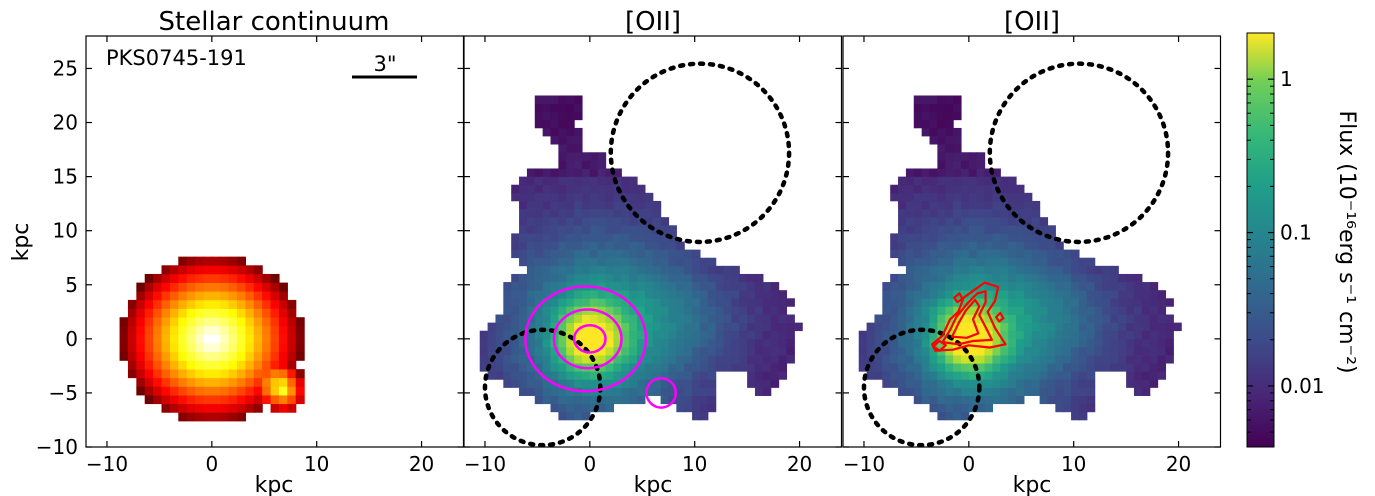 The height and width of the screenshot is (496, 1375). What do you see at coordinates (65, 177) in the screenshot?
I see `y-tick-label: 15` at bounding box center [65, 177].